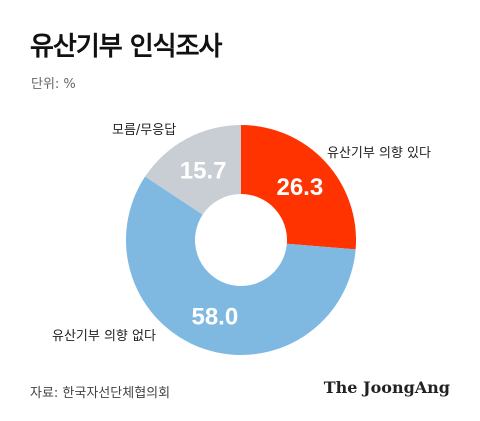 The height and width of the screenshot is (421, 480). I want to click on brand-logo: The JoongAng, so click(386, 387).